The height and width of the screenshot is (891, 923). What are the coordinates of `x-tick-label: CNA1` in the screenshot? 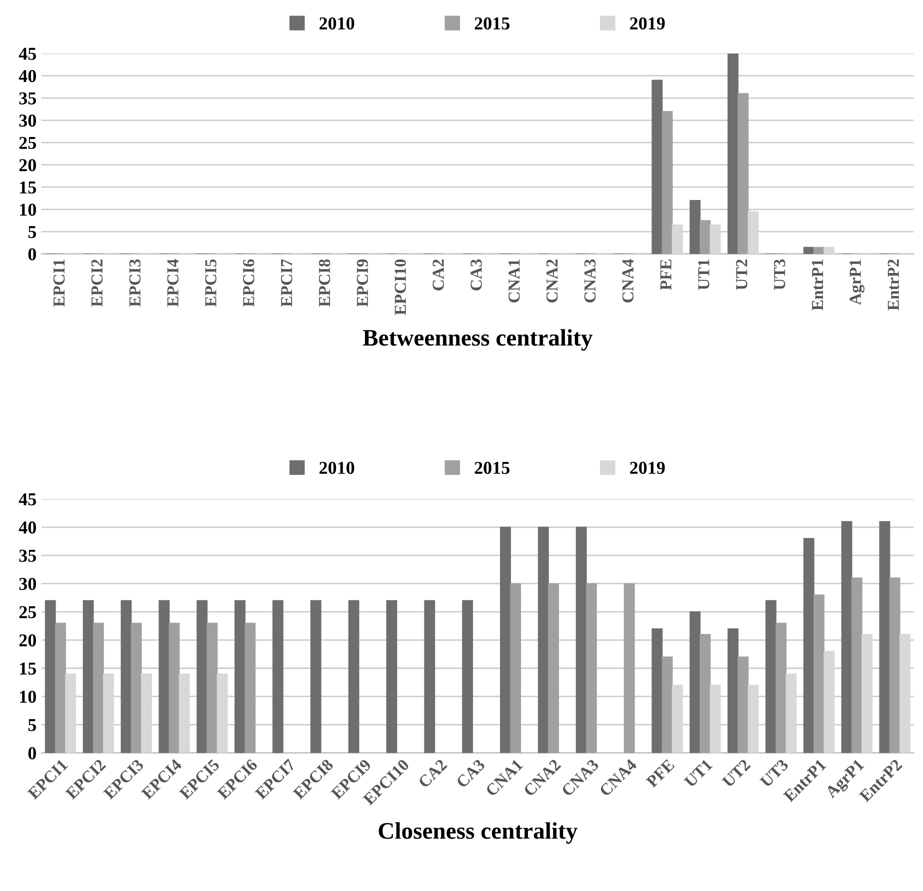 It's located at (514, 281).